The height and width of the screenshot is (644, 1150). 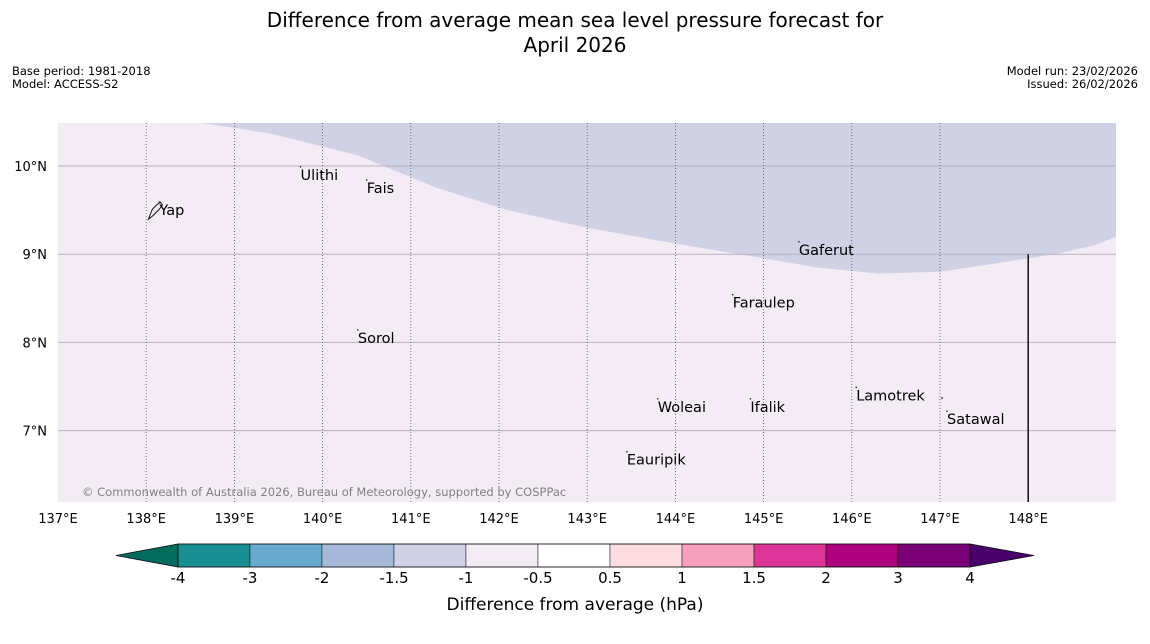 I want to click on colorbar-tick-label: -1.5, so click(x=393, y=578).